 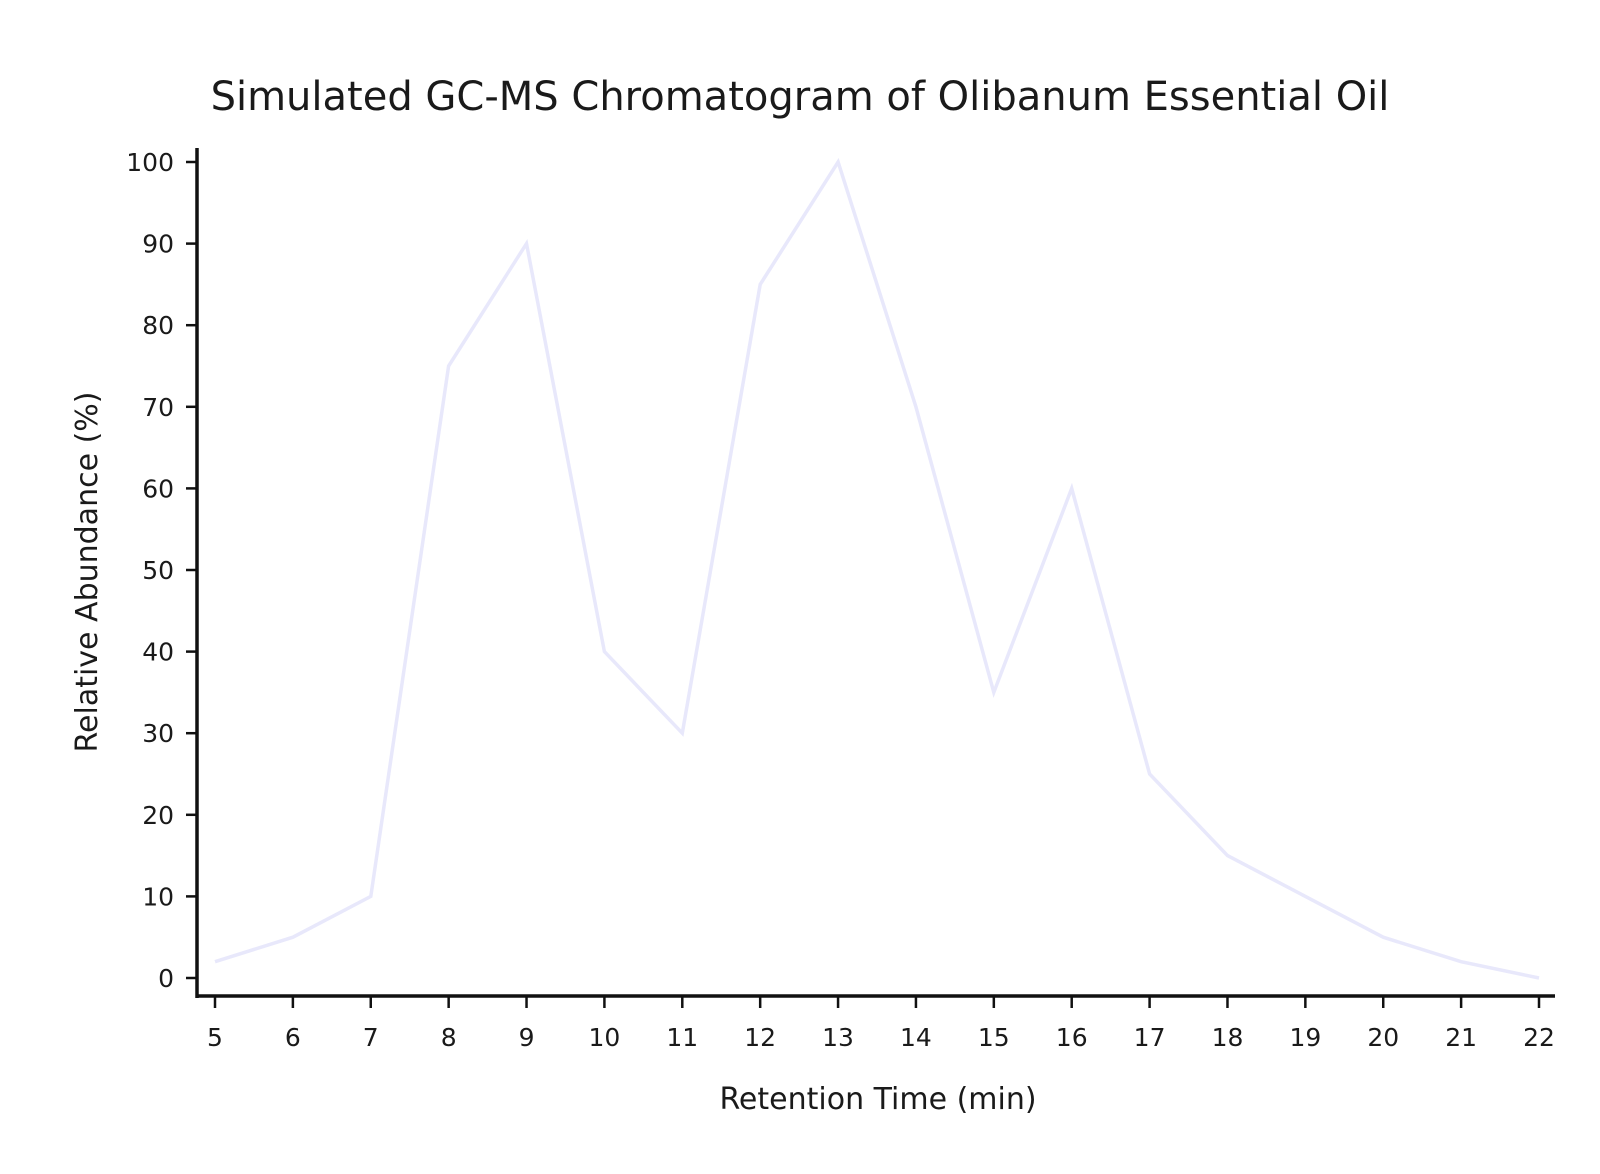 What do you see at coordinates (994, 1037) in the screenshot?
I see `x-tick-label: 15` at bounding box center [994, 1037].